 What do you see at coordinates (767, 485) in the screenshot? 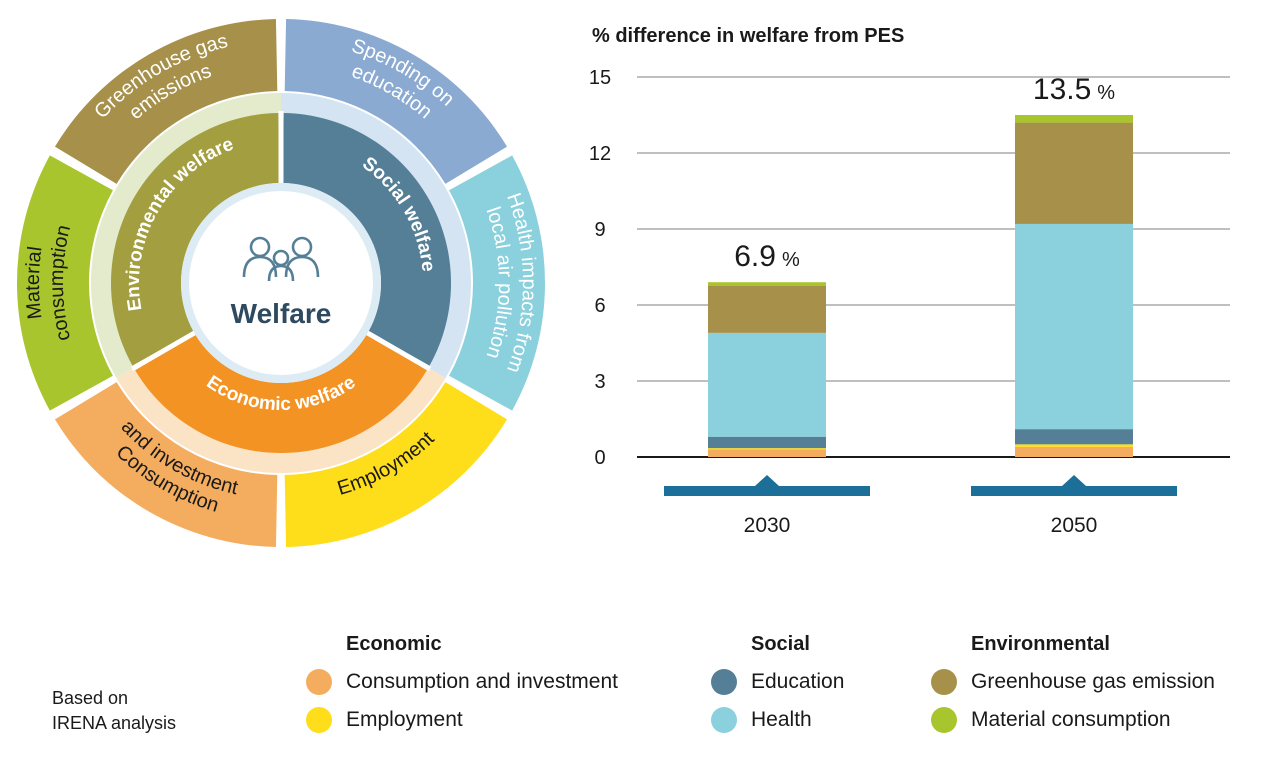
I see `category-marker-2030` at bounding box center [767, 485].